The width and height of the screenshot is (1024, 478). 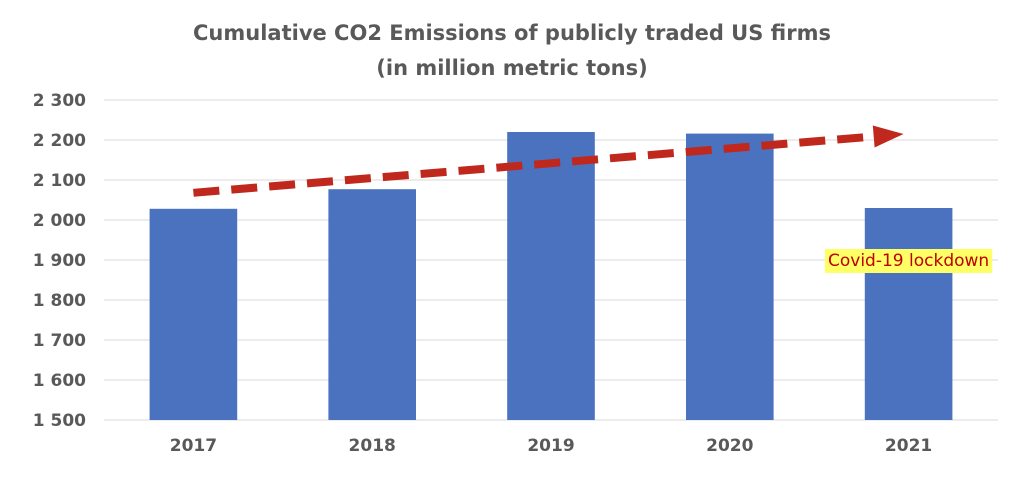 I want to click on y-tick-label: 1 500, so click(x=59, y=421).